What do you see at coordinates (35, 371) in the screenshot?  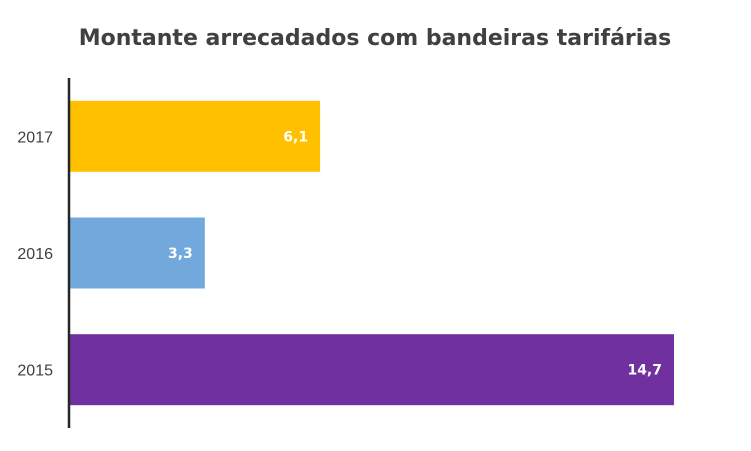 I see `category-label-2015: 2015` at bounding box center [35, 371].